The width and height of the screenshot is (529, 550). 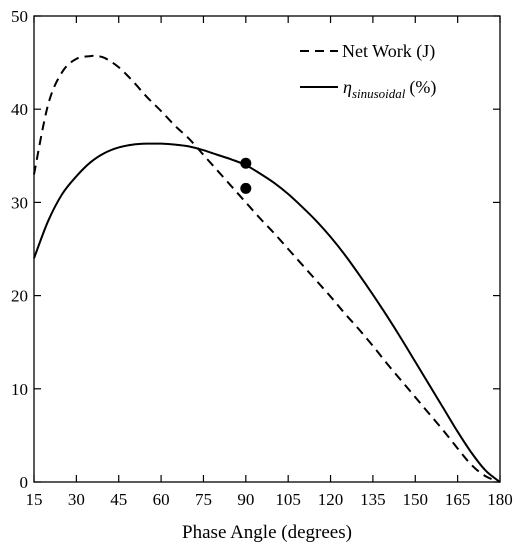 I want to click on legend-subscript: sinusoidal, so click(x=379, y=93).